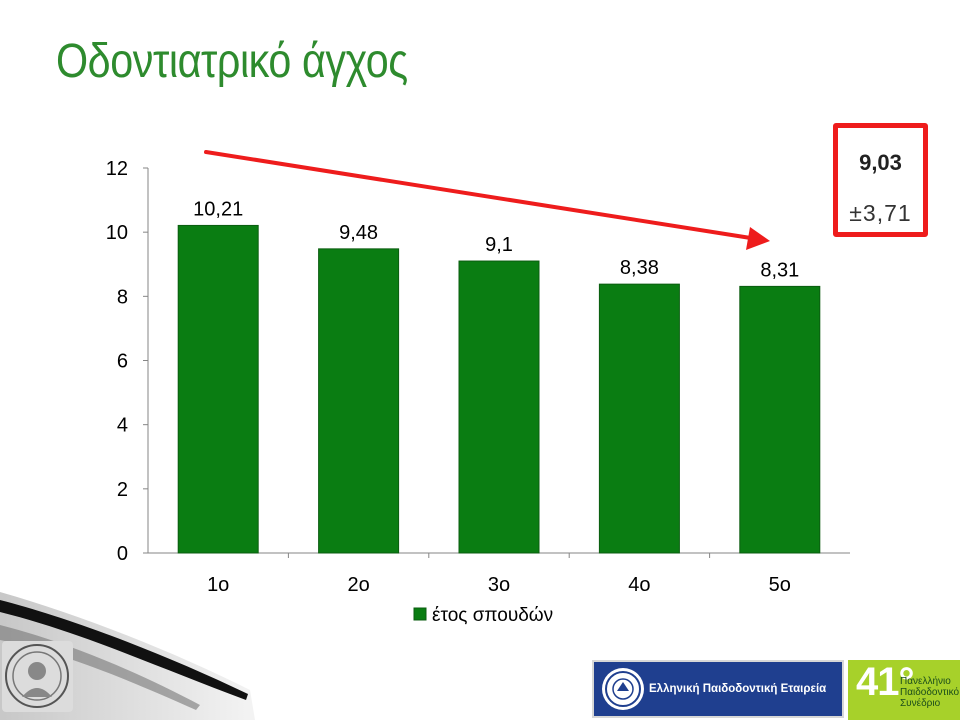 The image size is (960, 720). What do you see at coordinates (218, 209) in the screenshot?
I see `data-label: 10,21` at bounding box center [218, 209].